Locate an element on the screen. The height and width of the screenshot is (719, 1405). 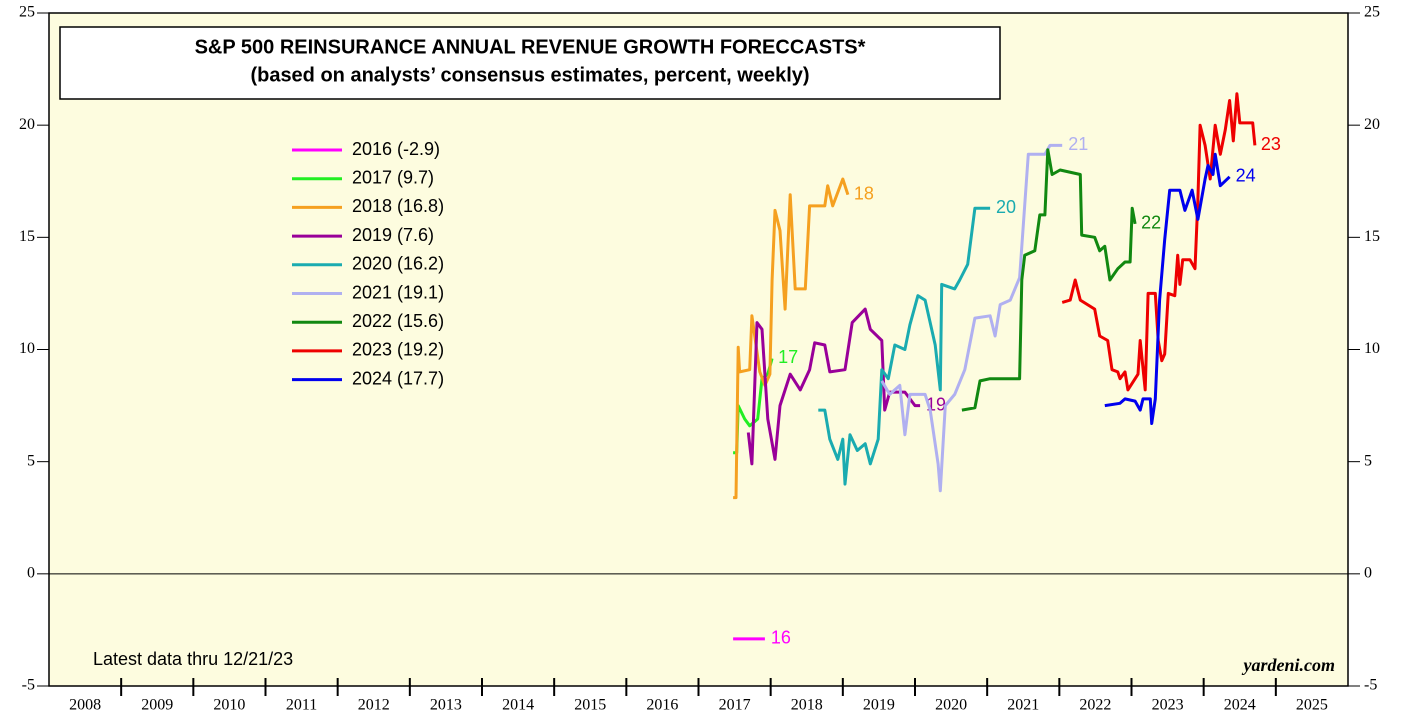
legend-label: 2022 (15.6) is located at coordinates (398, 321).